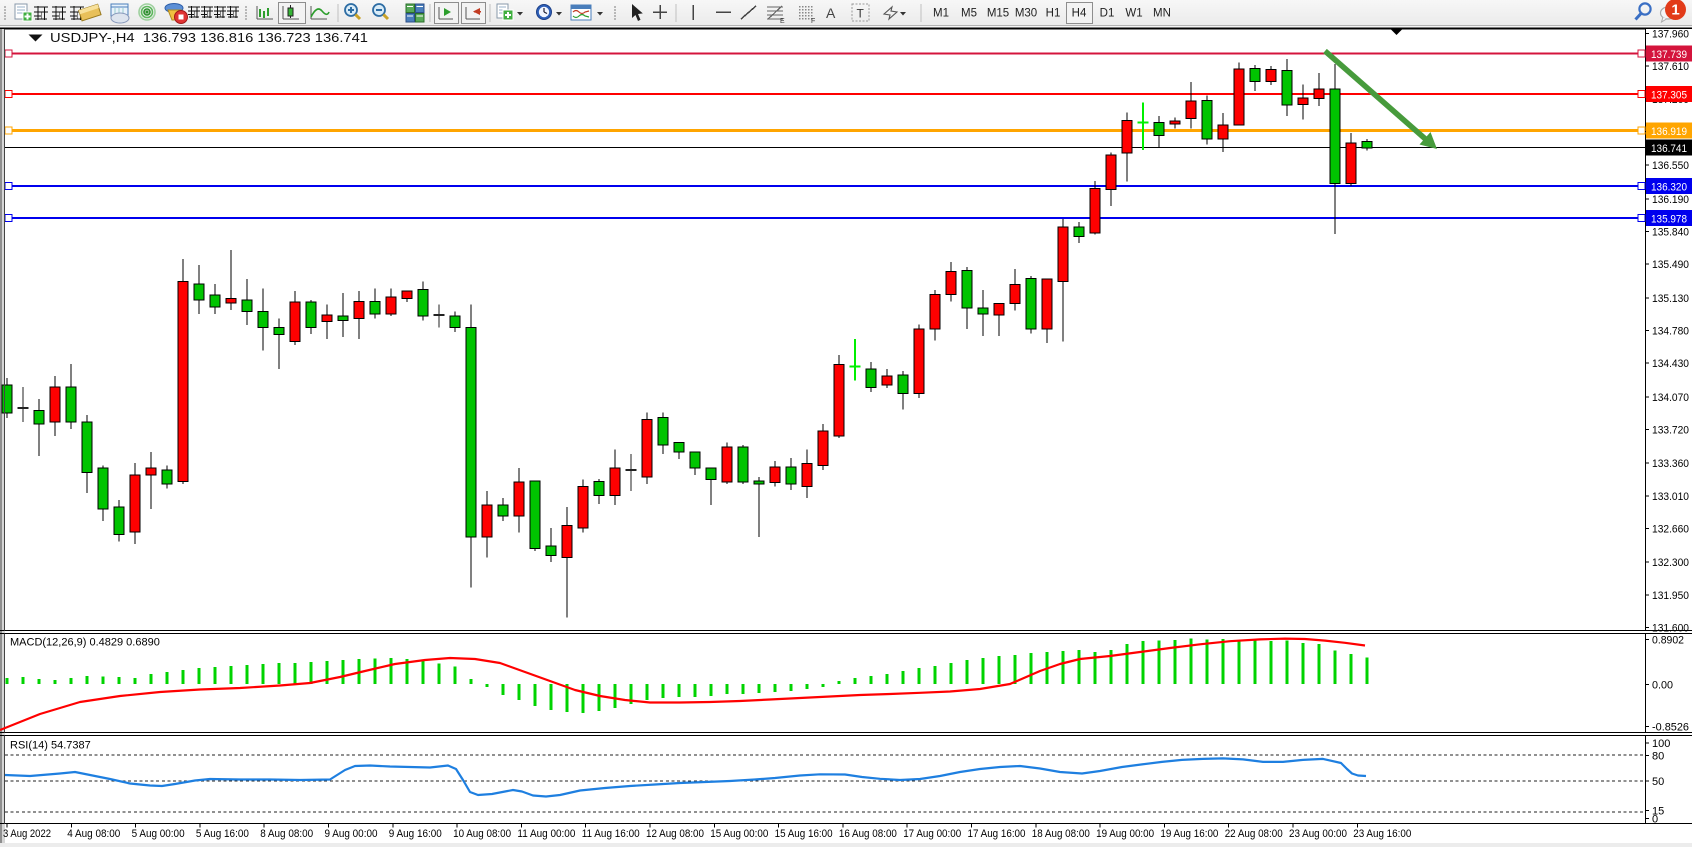 This screenshot has height=847, width=1692. Describe the element at coordinates (1655, 820) in the screenshot. I see `svg-text: 0` at that location.